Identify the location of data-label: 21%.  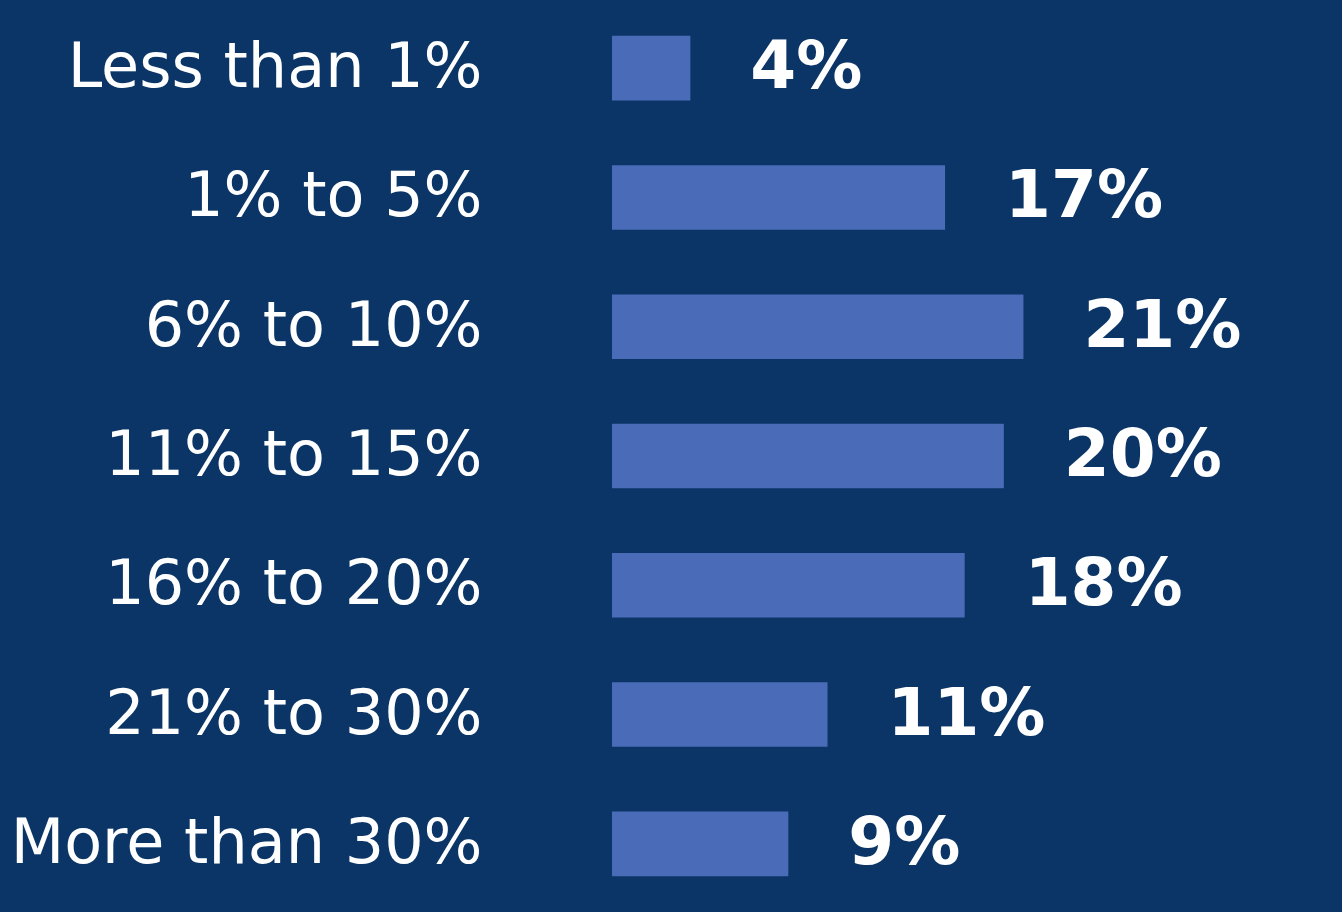
(1162, 324).